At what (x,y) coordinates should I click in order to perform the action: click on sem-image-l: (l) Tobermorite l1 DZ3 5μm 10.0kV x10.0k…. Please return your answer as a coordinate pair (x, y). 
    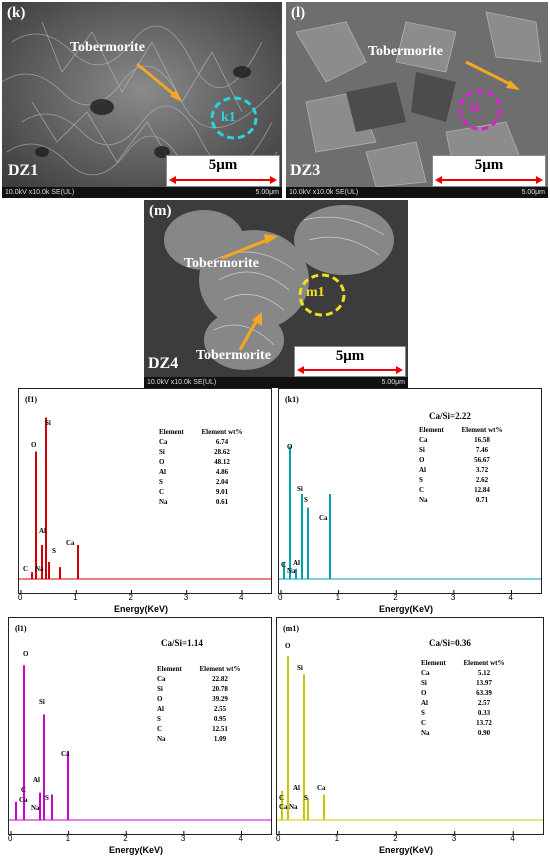
    Looking at the image, I should click on (417, 100).